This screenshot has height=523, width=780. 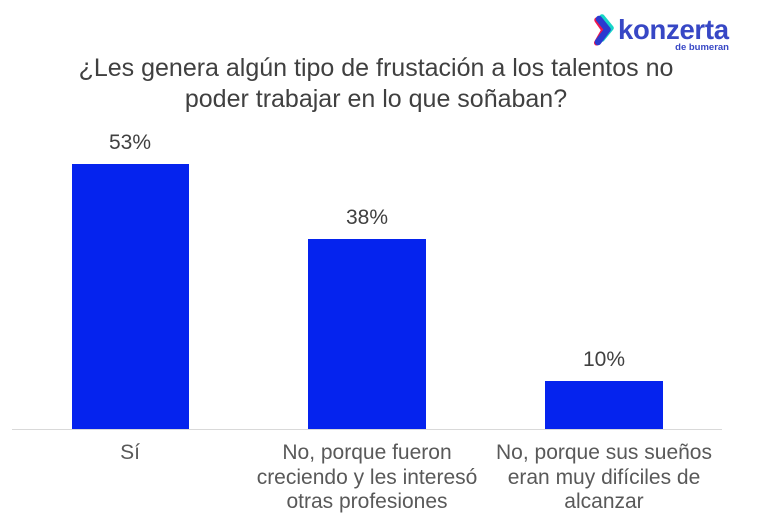 What do you see at coordinates (702, 47) in the screenshot?
I see `svg-text: de bumeran` at bounding box center [702, 47].